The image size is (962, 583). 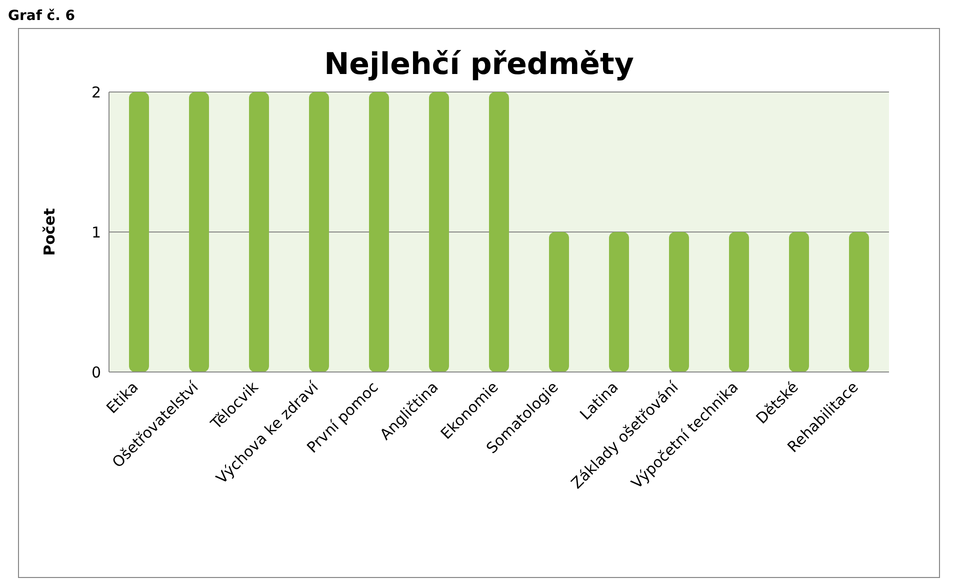 I want to click on chart-title: Nejlehčí předměty, so click(x=479, y=64).